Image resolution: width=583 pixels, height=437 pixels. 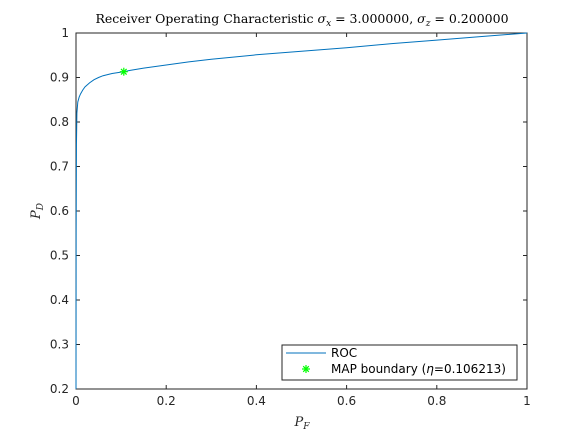 What do you see at coordinates (65, 33) in the screenshot?
I see `y-tick-label: 1` at bounding box center [65, 33].